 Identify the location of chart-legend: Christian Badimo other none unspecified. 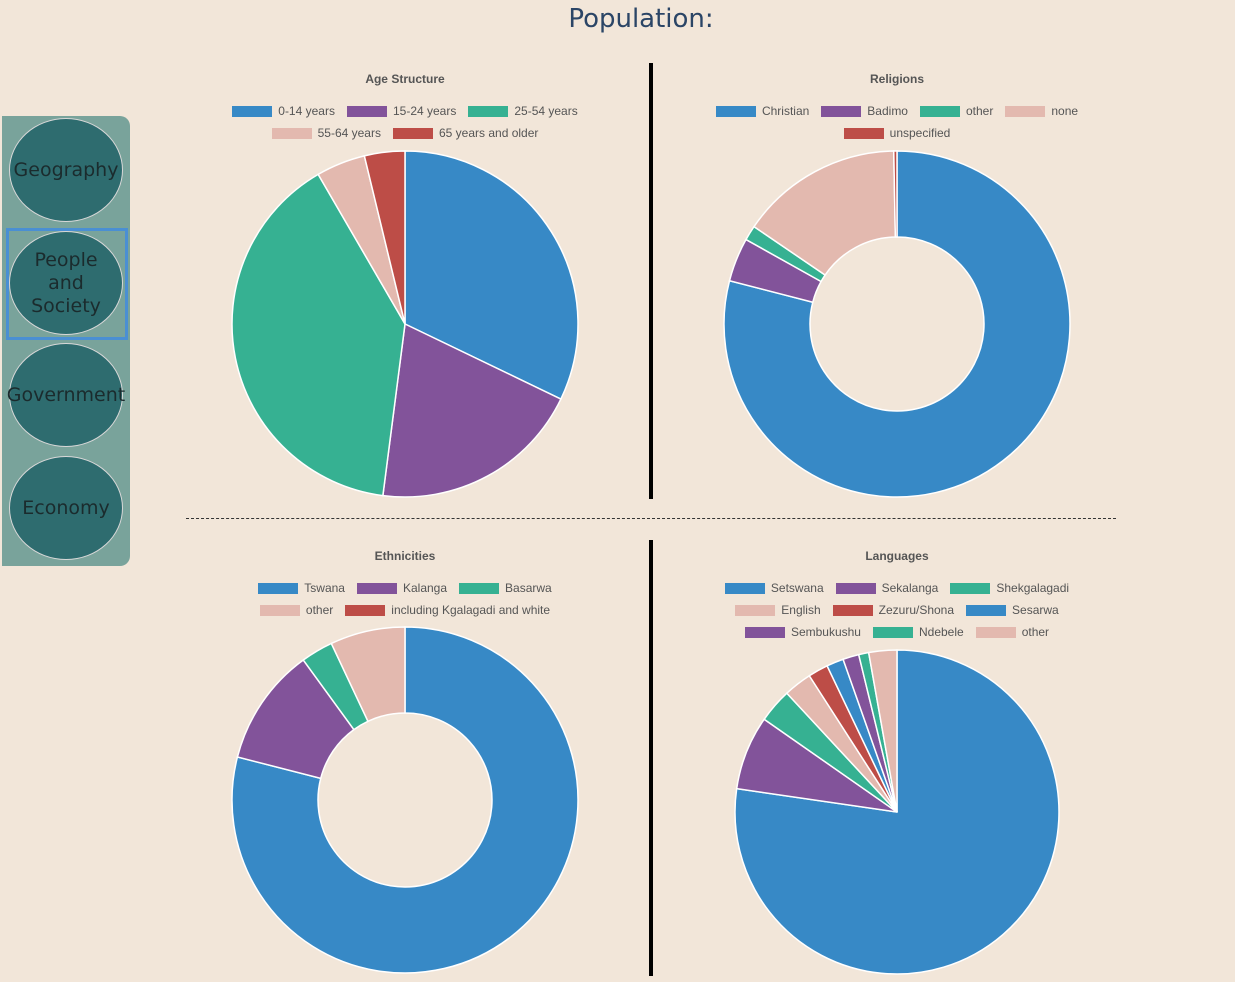
(897, 122).